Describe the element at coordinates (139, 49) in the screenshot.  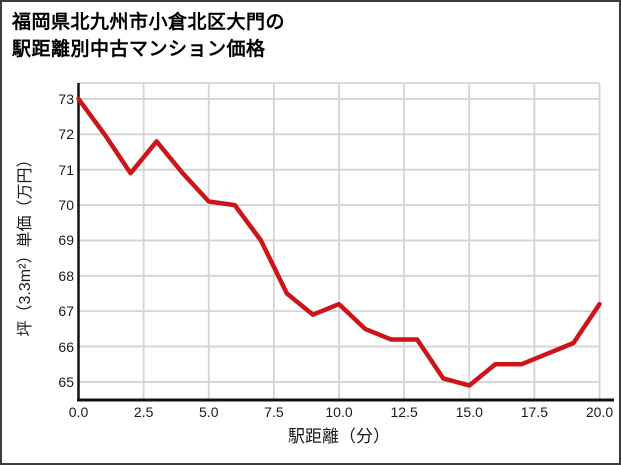
I see `chart-title-line-2: 駅距離別中古マンション価格` at that location.